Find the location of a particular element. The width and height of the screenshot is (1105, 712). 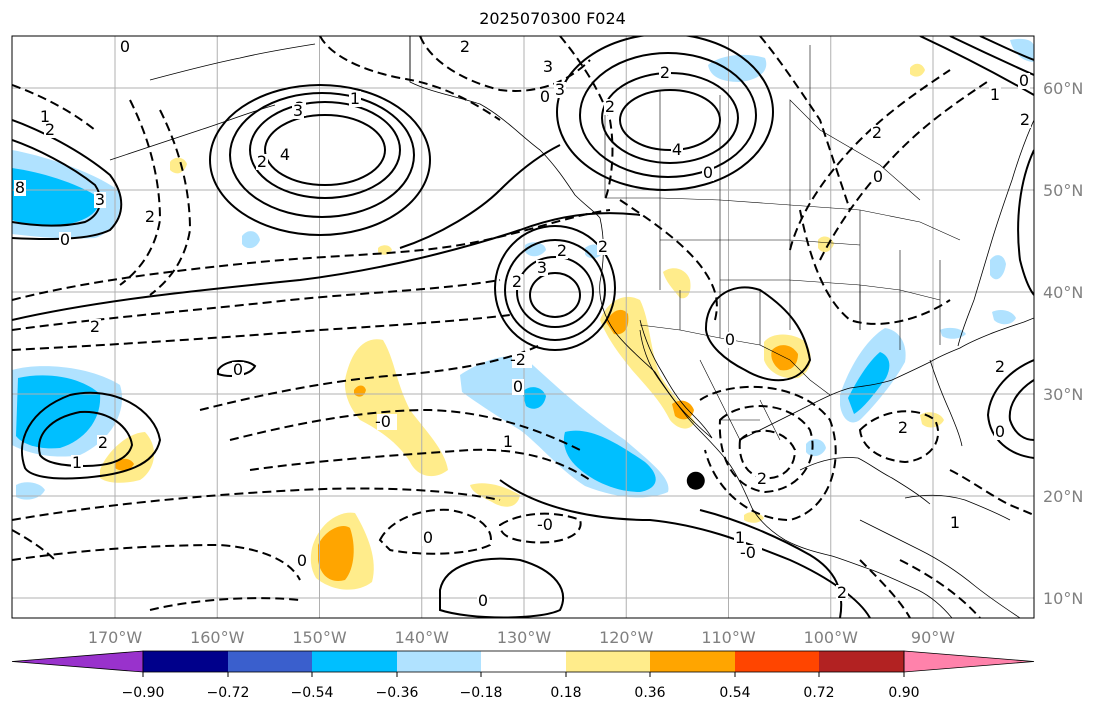

latitude-tick-label: 20°N is located at coordinates (1063, 496).